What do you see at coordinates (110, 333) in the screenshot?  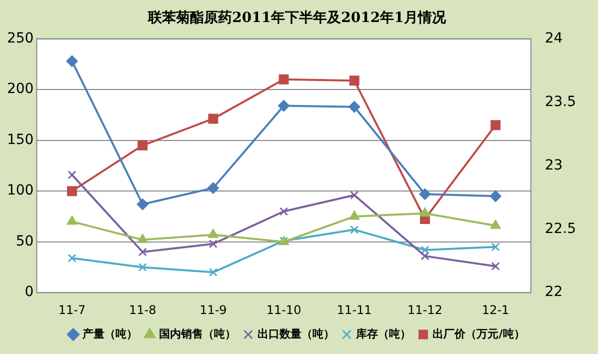 I see `legend-label: 产量（吨）` at bounding box center [110, 333].